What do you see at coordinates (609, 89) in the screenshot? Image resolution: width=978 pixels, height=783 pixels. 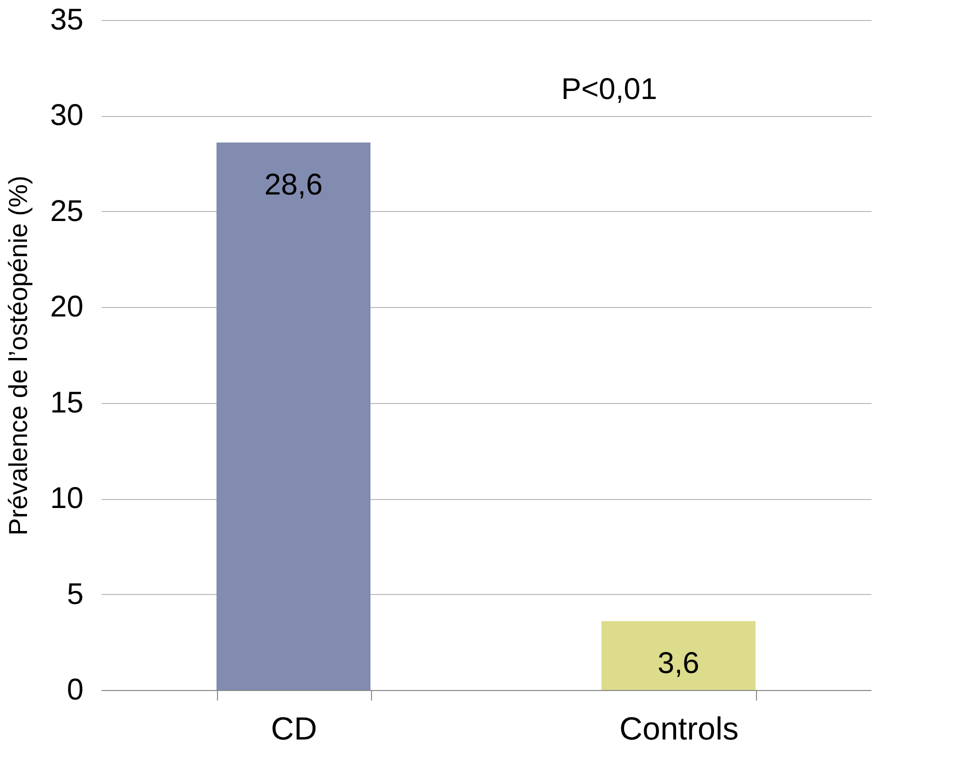 I see `annotation: P<0,01` at bounding box center [609, 89].